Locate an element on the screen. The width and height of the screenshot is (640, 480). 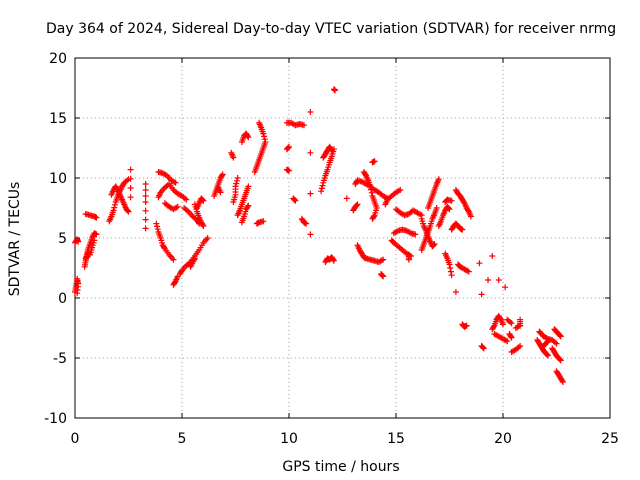
y-tick-label: 10 is located at coordinates (58, 179).